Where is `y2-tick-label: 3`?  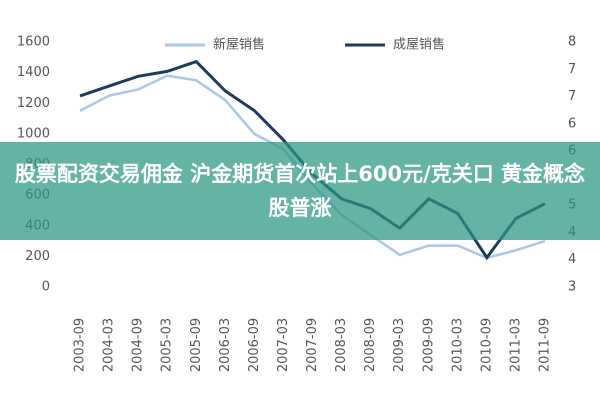
y2-tick-label: 3 is located at coordinates (572, 287).